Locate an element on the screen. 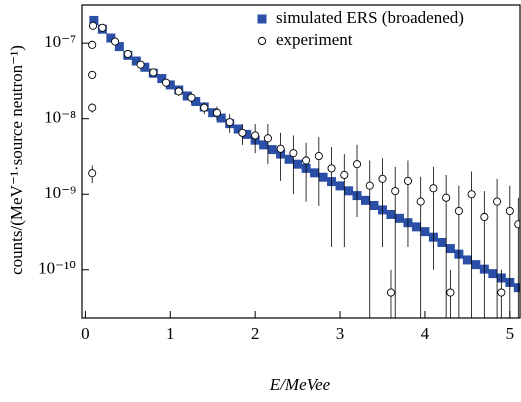 The width and height of the screenshot is (521, 402). x-axis-label: E/MeVee is located at coordinates (300, 384).